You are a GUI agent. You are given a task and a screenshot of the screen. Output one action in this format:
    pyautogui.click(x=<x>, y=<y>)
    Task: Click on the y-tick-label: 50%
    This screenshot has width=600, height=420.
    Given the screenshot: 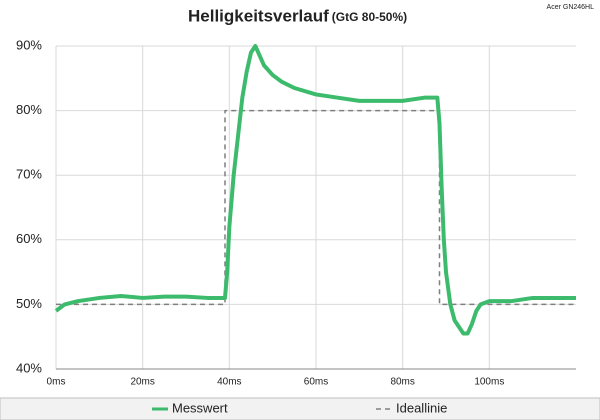 What is the action you would take?
    pyautogui.click(x=29, y=303)
    